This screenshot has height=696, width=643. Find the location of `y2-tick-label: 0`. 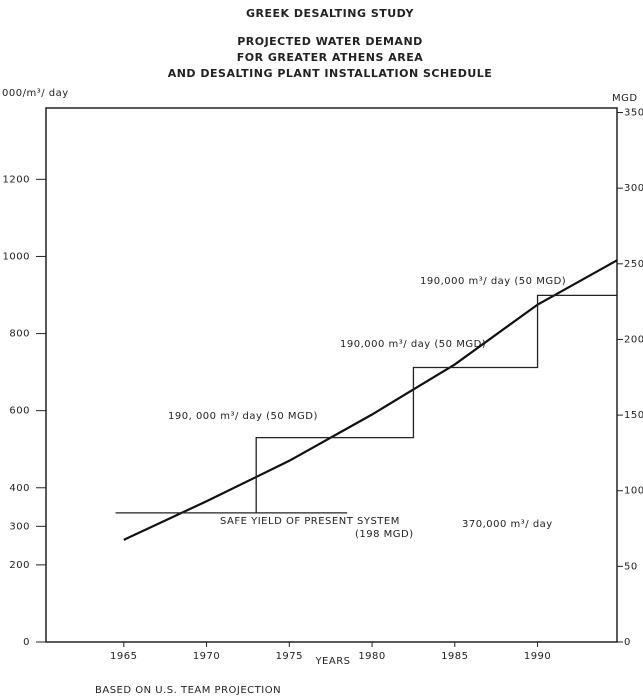

y2-tick-label: 0 is located at coordinates (627, 642).